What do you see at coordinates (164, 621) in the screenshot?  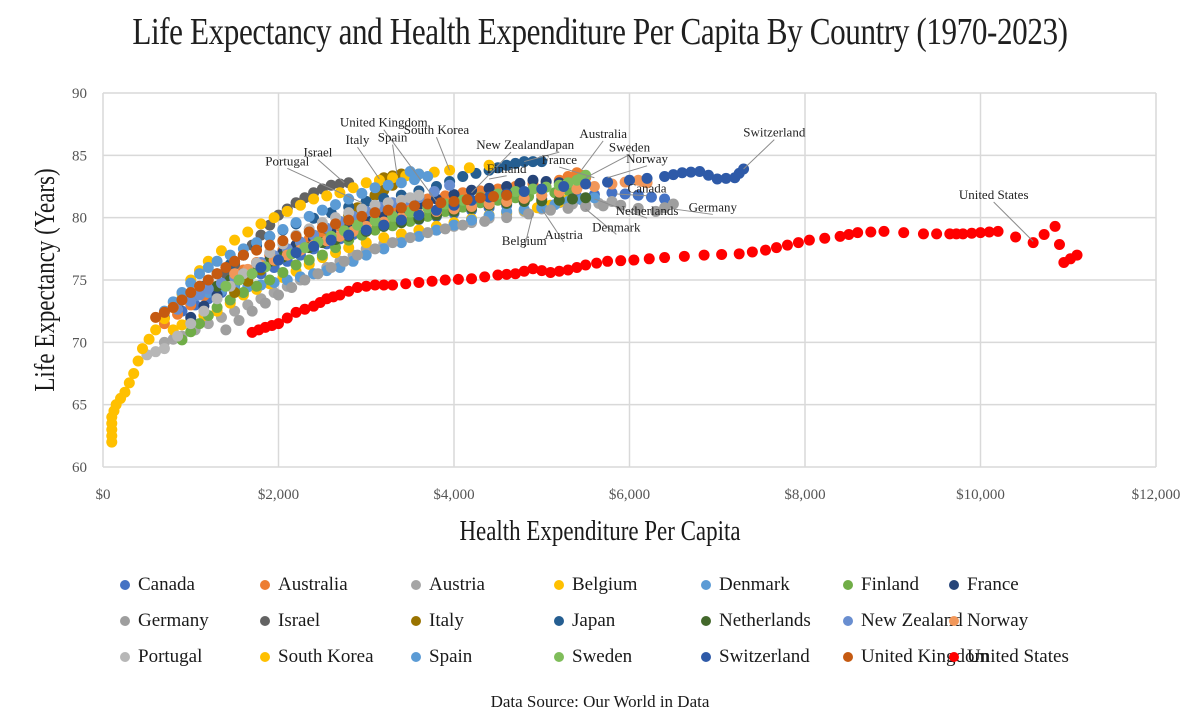 I see `legend-item: Germany` at bounding box center [164, 621].